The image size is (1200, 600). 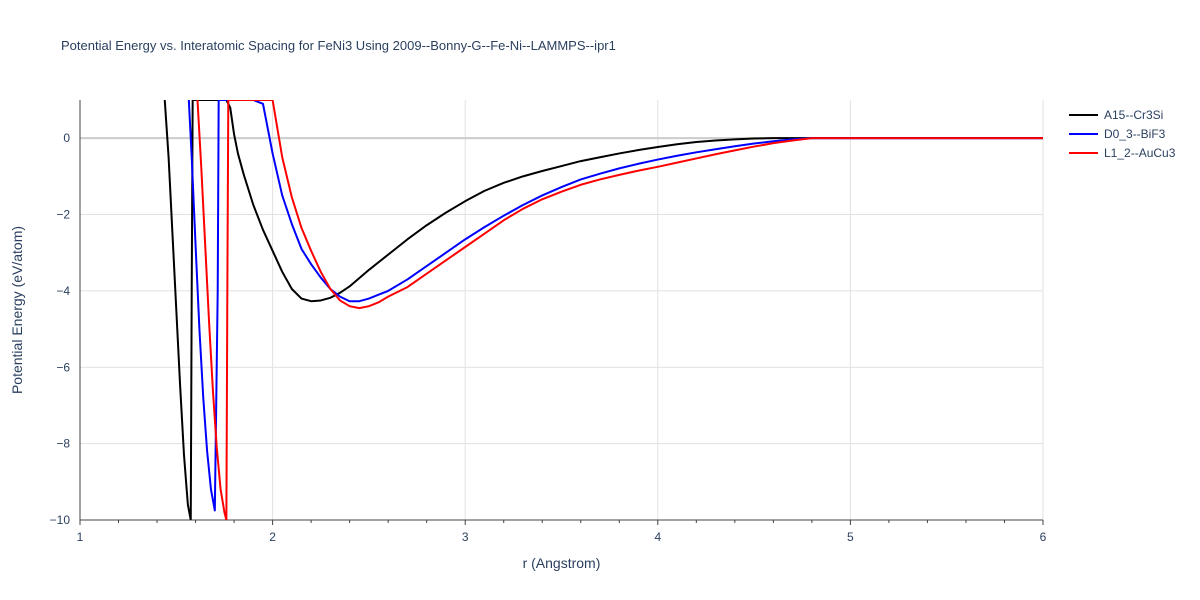 I want to click on x-tick-label: 5, so click(x=850, y=537).